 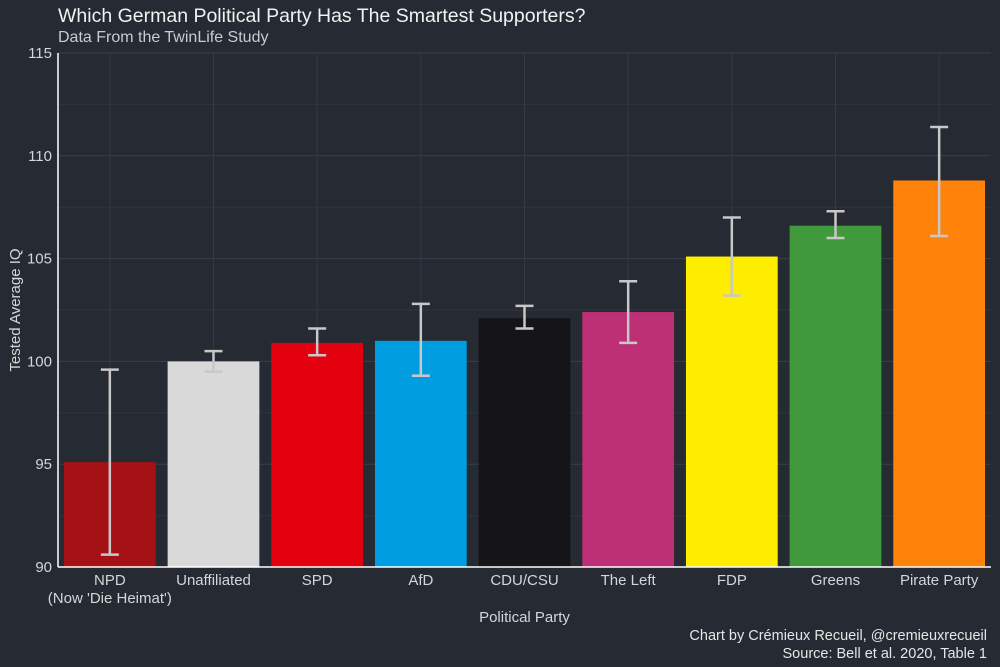 What do you see at coordinates (110, 580) in the screenshot?
I see `x-tick-label: NPD` at bounding box center [110, 580].